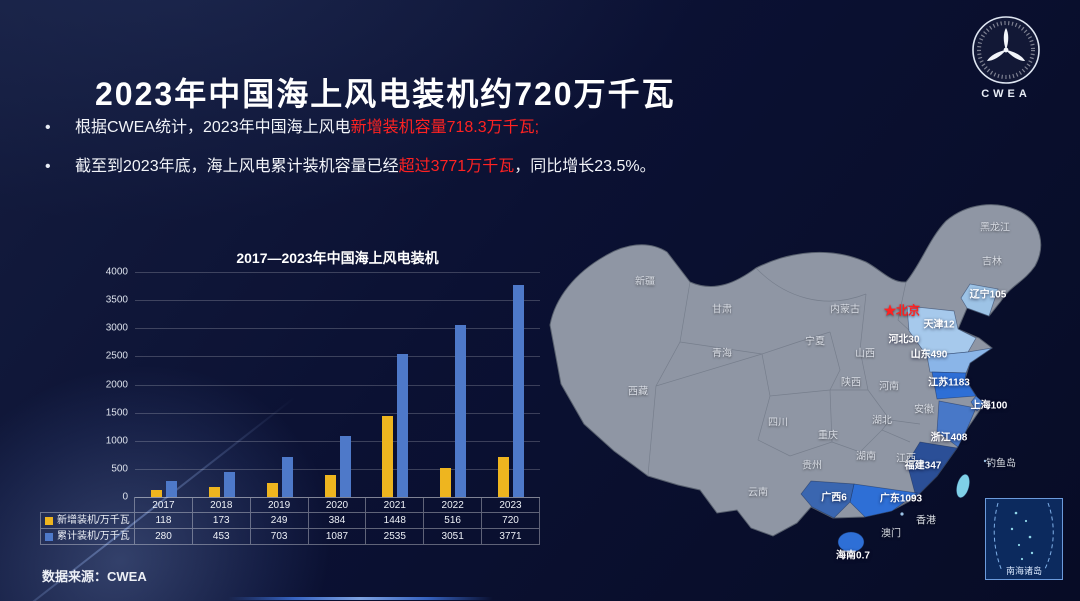 Image resolution: width=1080 pixels, height=601 pixels. I want to click on table-cell: 新增装机/万千瓦, so click(87, 521).